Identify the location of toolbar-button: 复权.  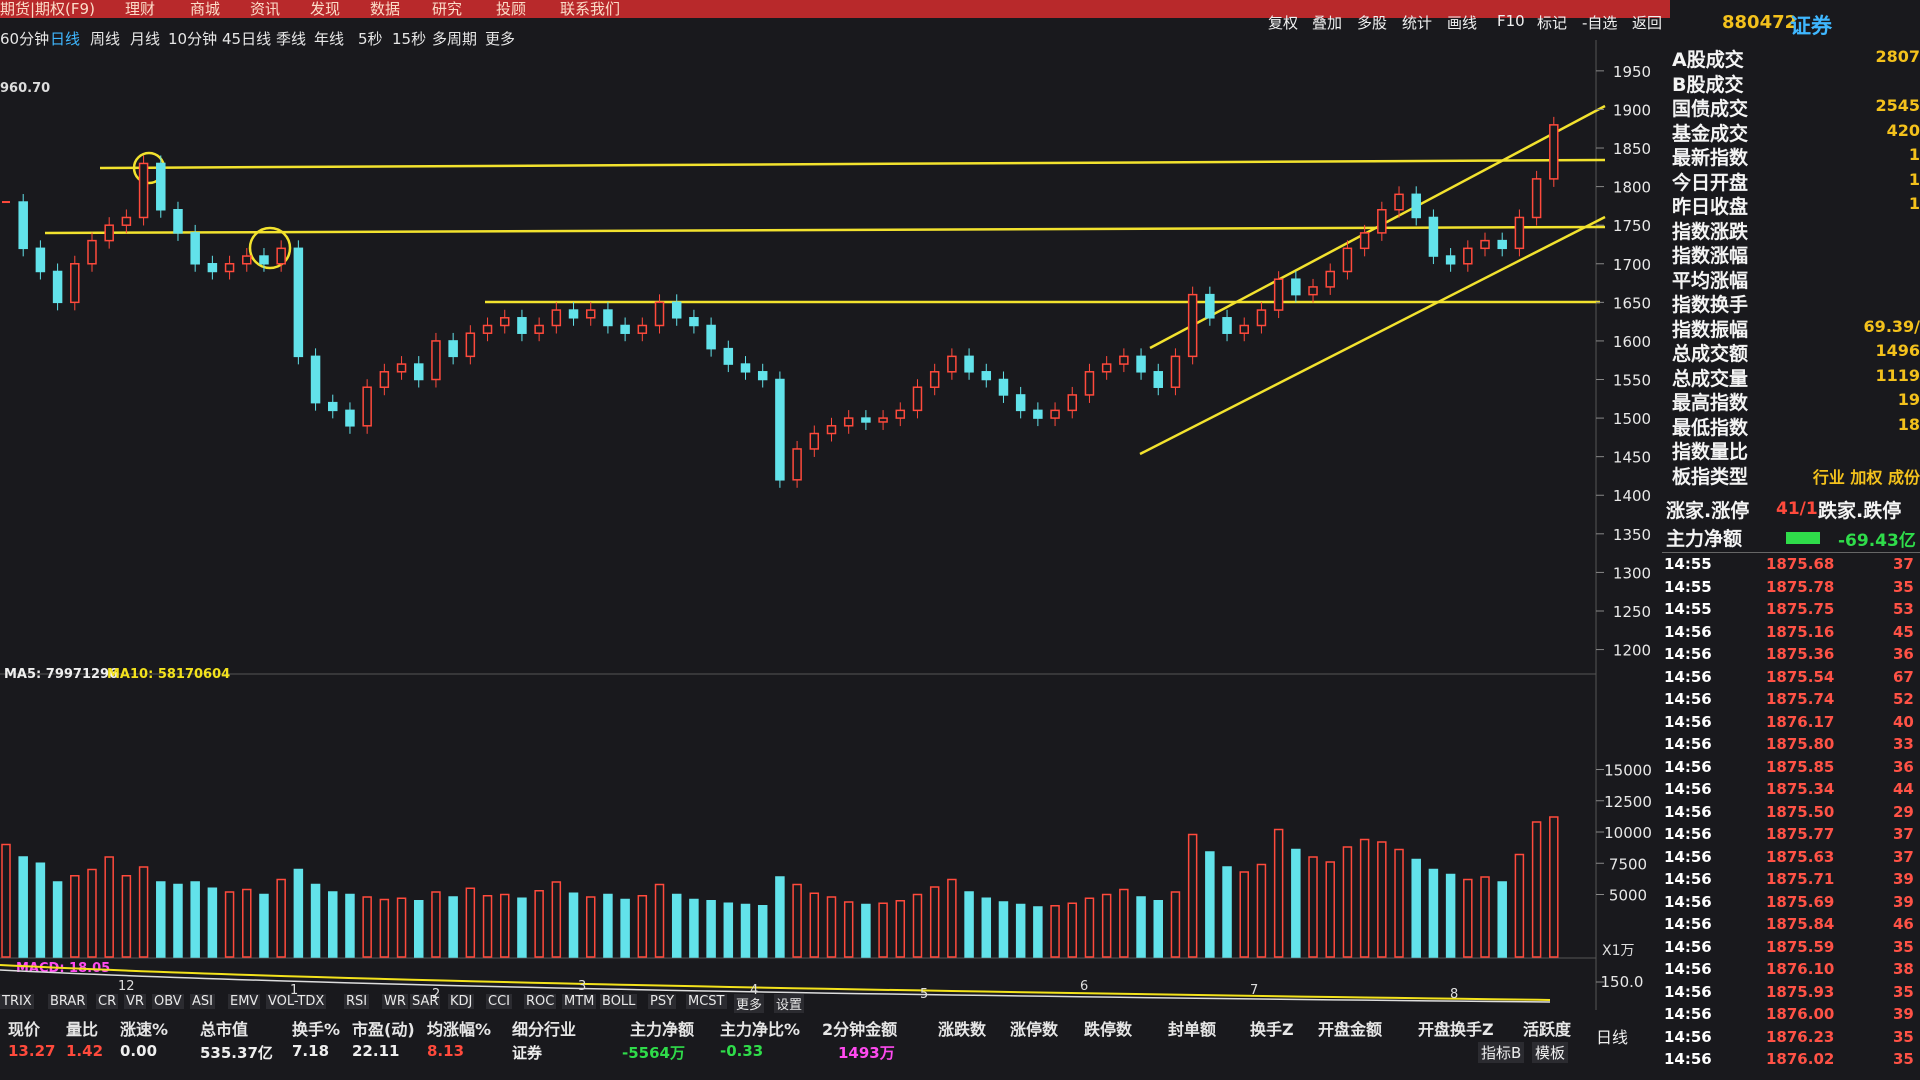
(1283, 23).